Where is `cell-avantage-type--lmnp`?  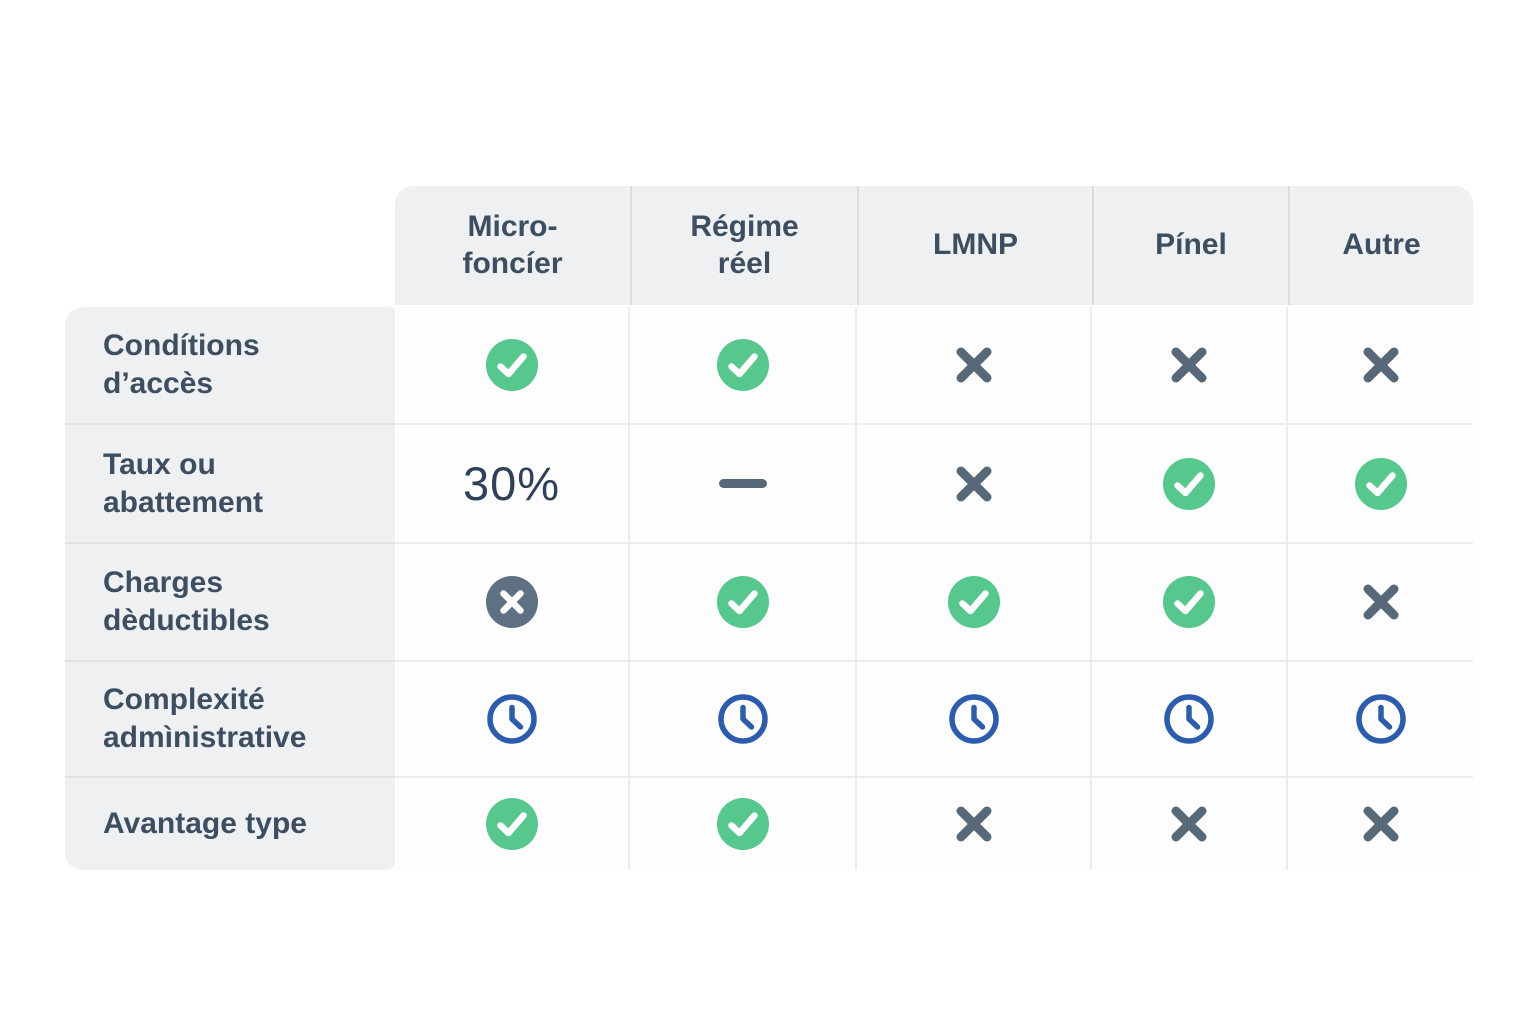 cell-avantage-type--lmnp is located at coordinates (974, 824).